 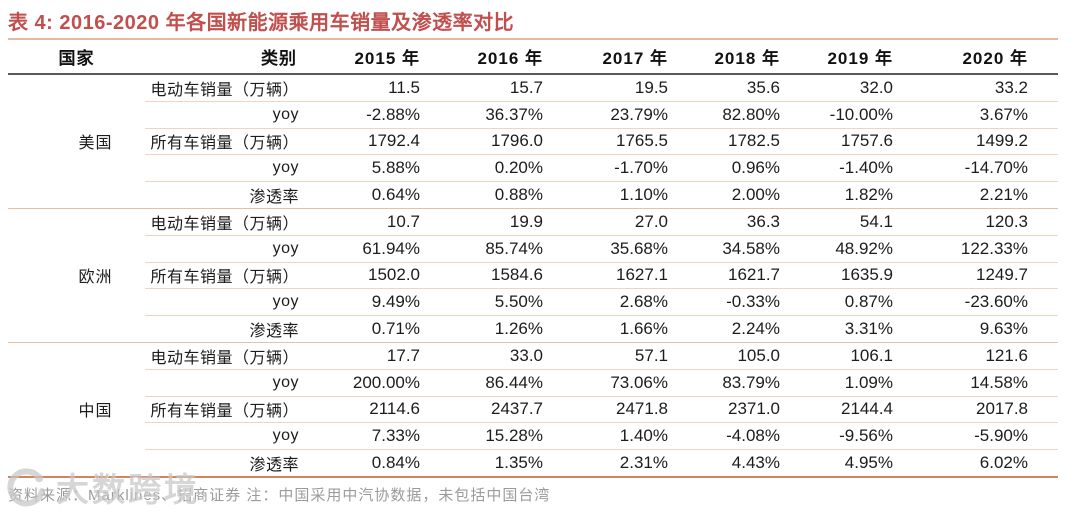 What do you see at coordinates (844, 463) in the screenshot?
I see `value-cell: 4.95%` at bounding box center [844, 463].